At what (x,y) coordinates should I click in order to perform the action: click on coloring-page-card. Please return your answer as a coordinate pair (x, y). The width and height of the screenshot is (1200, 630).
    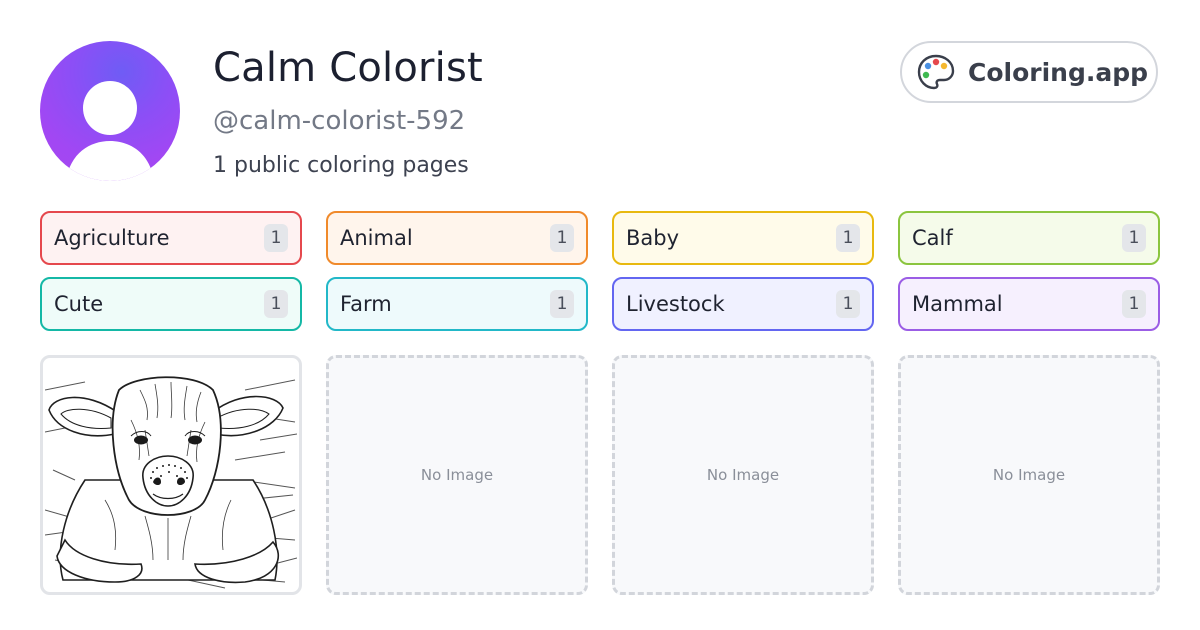
    Looking at the image, I should click on (171, 475).